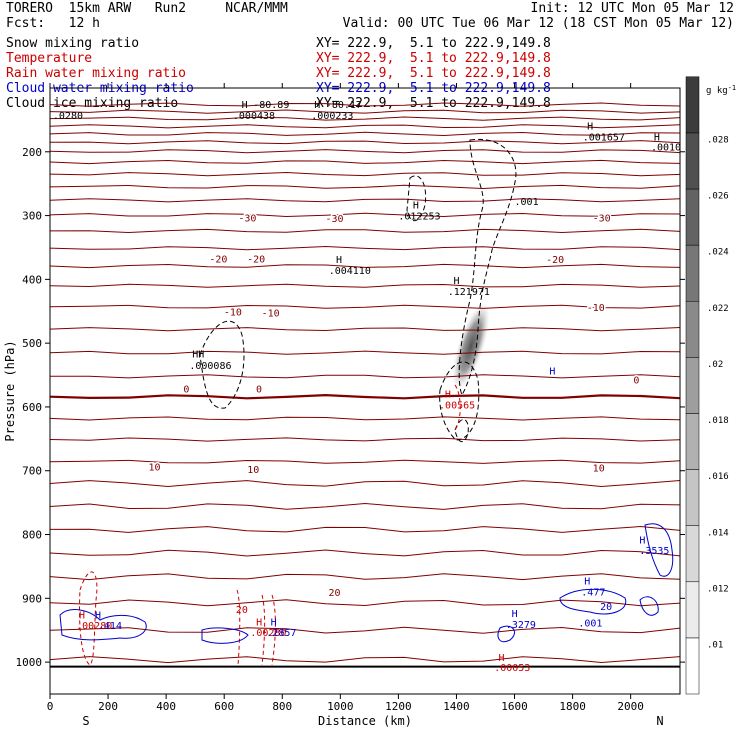 Image resolution: width=740 pixels, height=740 pixels. What do you see at coordinates (29, 662) in the screenshot?
I see `y-tick-label: 1000` at bounding box center [29, 662].